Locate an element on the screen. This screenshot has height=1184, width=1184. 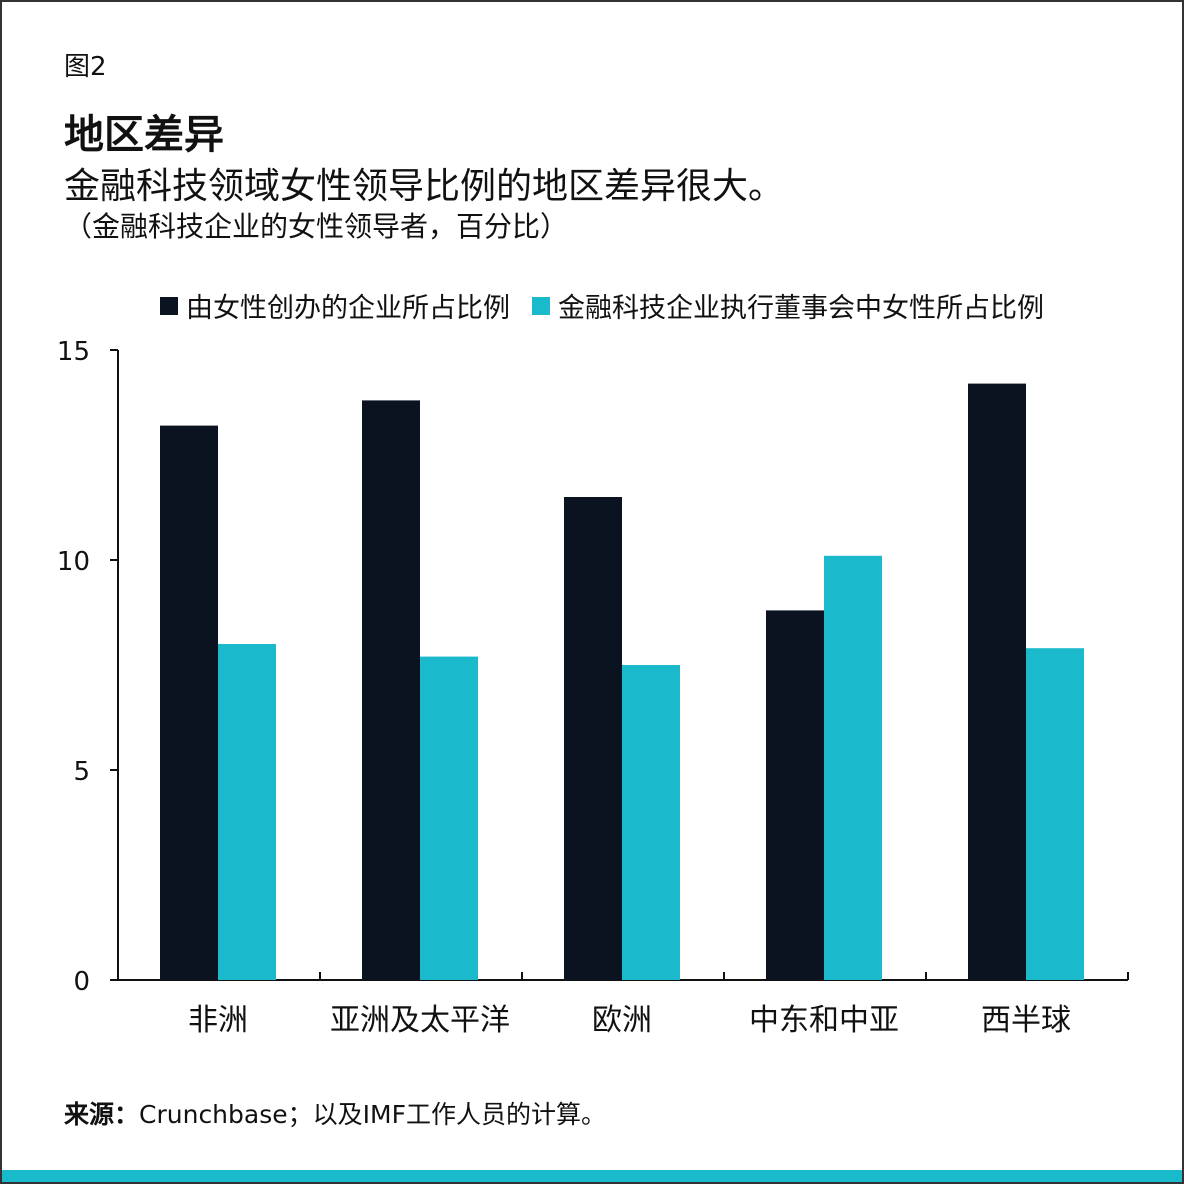
y-tick-label: 0 is located at coordinates (81, 982).